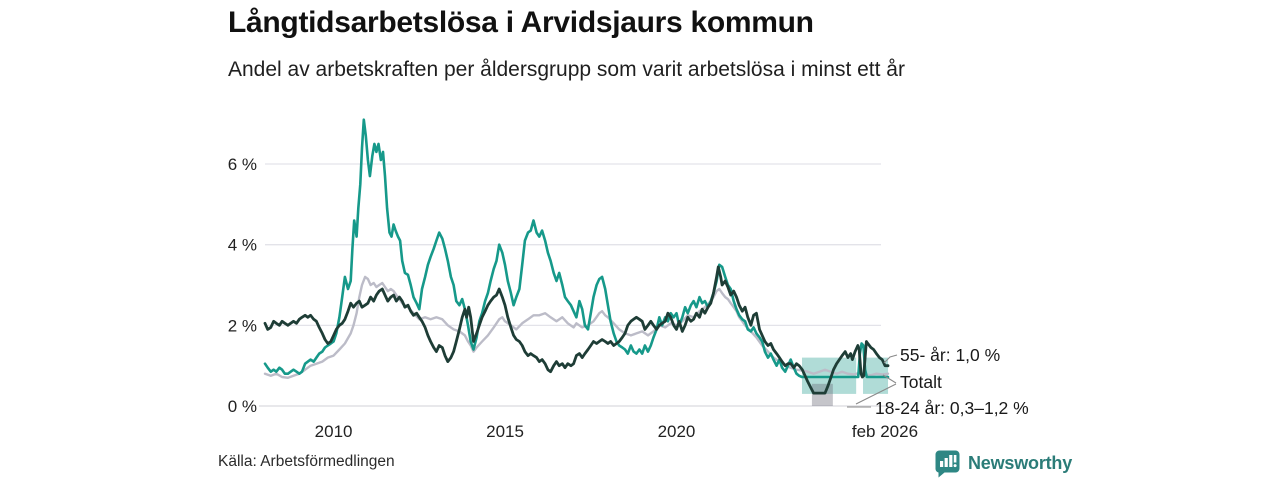 This screenshot has height=480, width=1280. What do you see at coordinates (306, 461) in the screenshot?
I see `source-note: Källa: Arbetsförmedlingen` at bounding box center [306, 461].